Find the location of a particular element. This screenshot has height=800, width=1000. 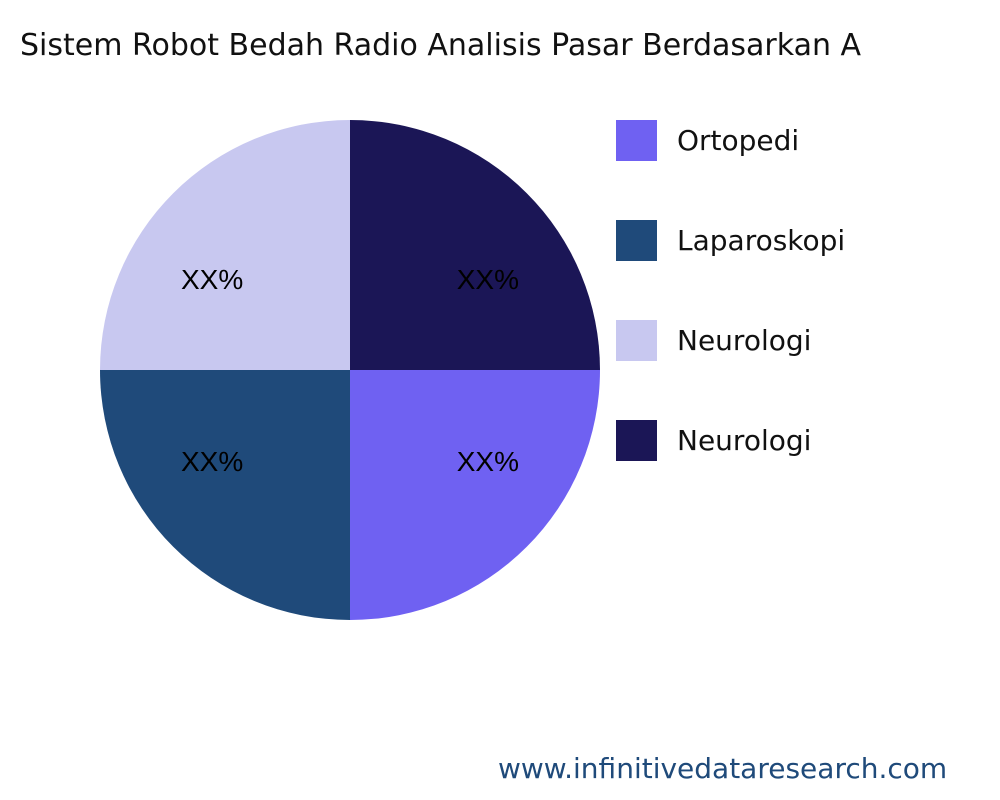

legend-label: Laparoskopi is located at coordinates (761, 240).